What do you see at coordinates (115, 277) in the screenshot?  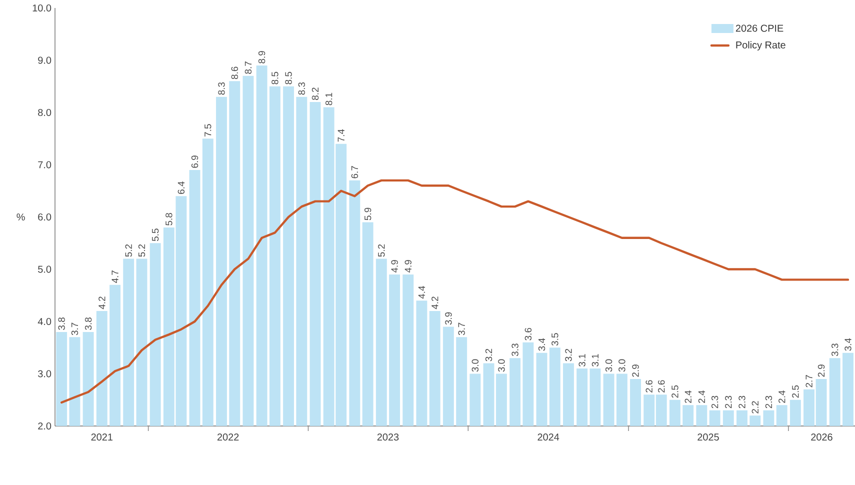 I see `data-label: 4.7` at bounding box center [115, 277].